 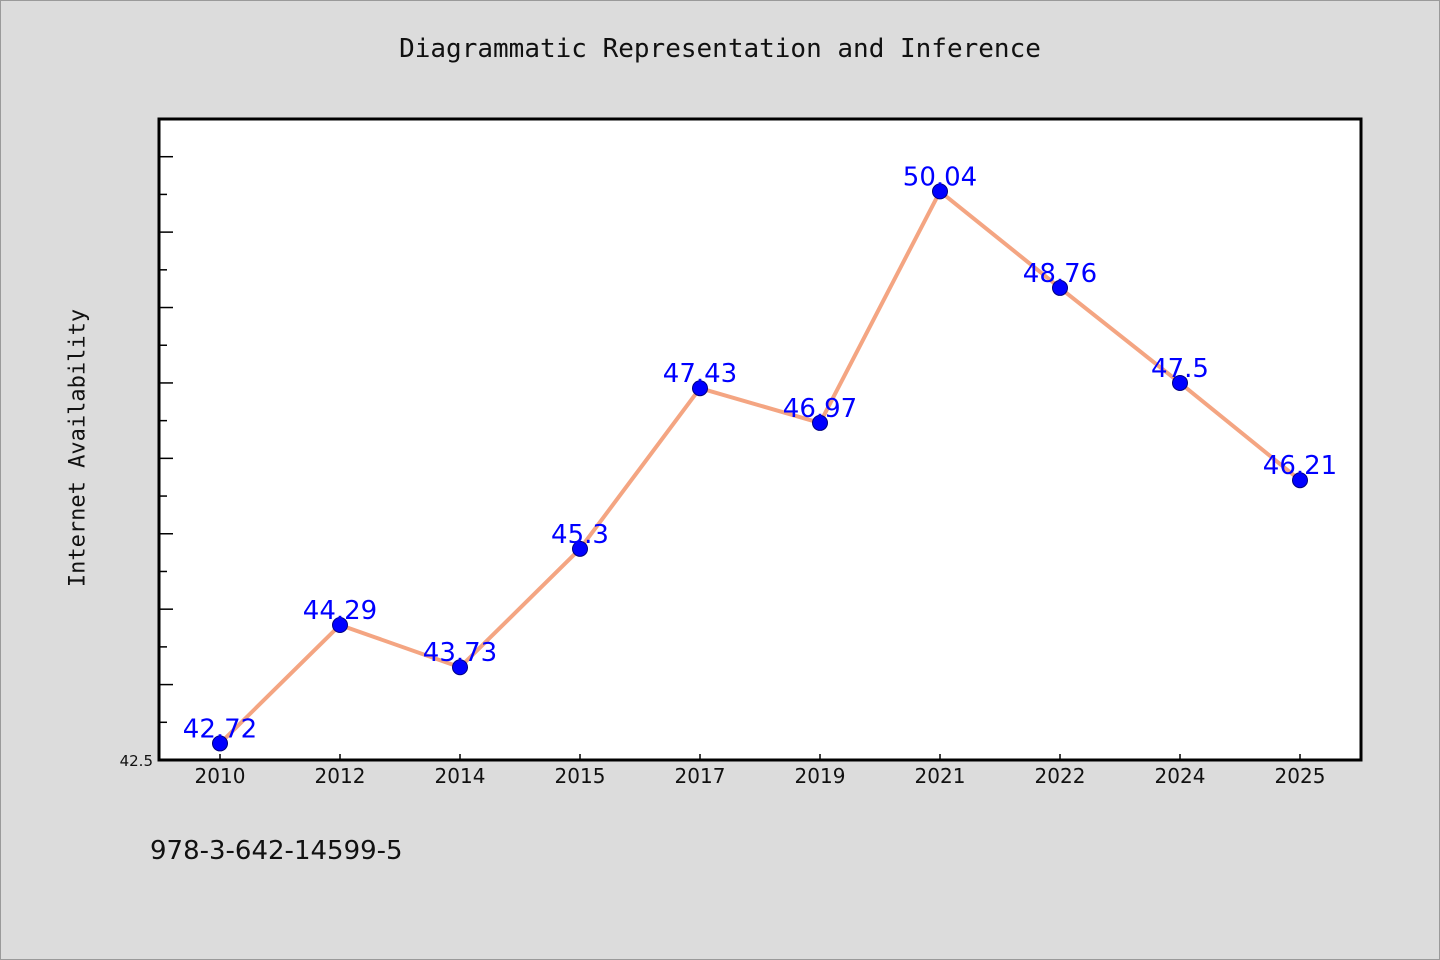 I want to click on x-tick-label: 2015, so click(x=580, y=776).